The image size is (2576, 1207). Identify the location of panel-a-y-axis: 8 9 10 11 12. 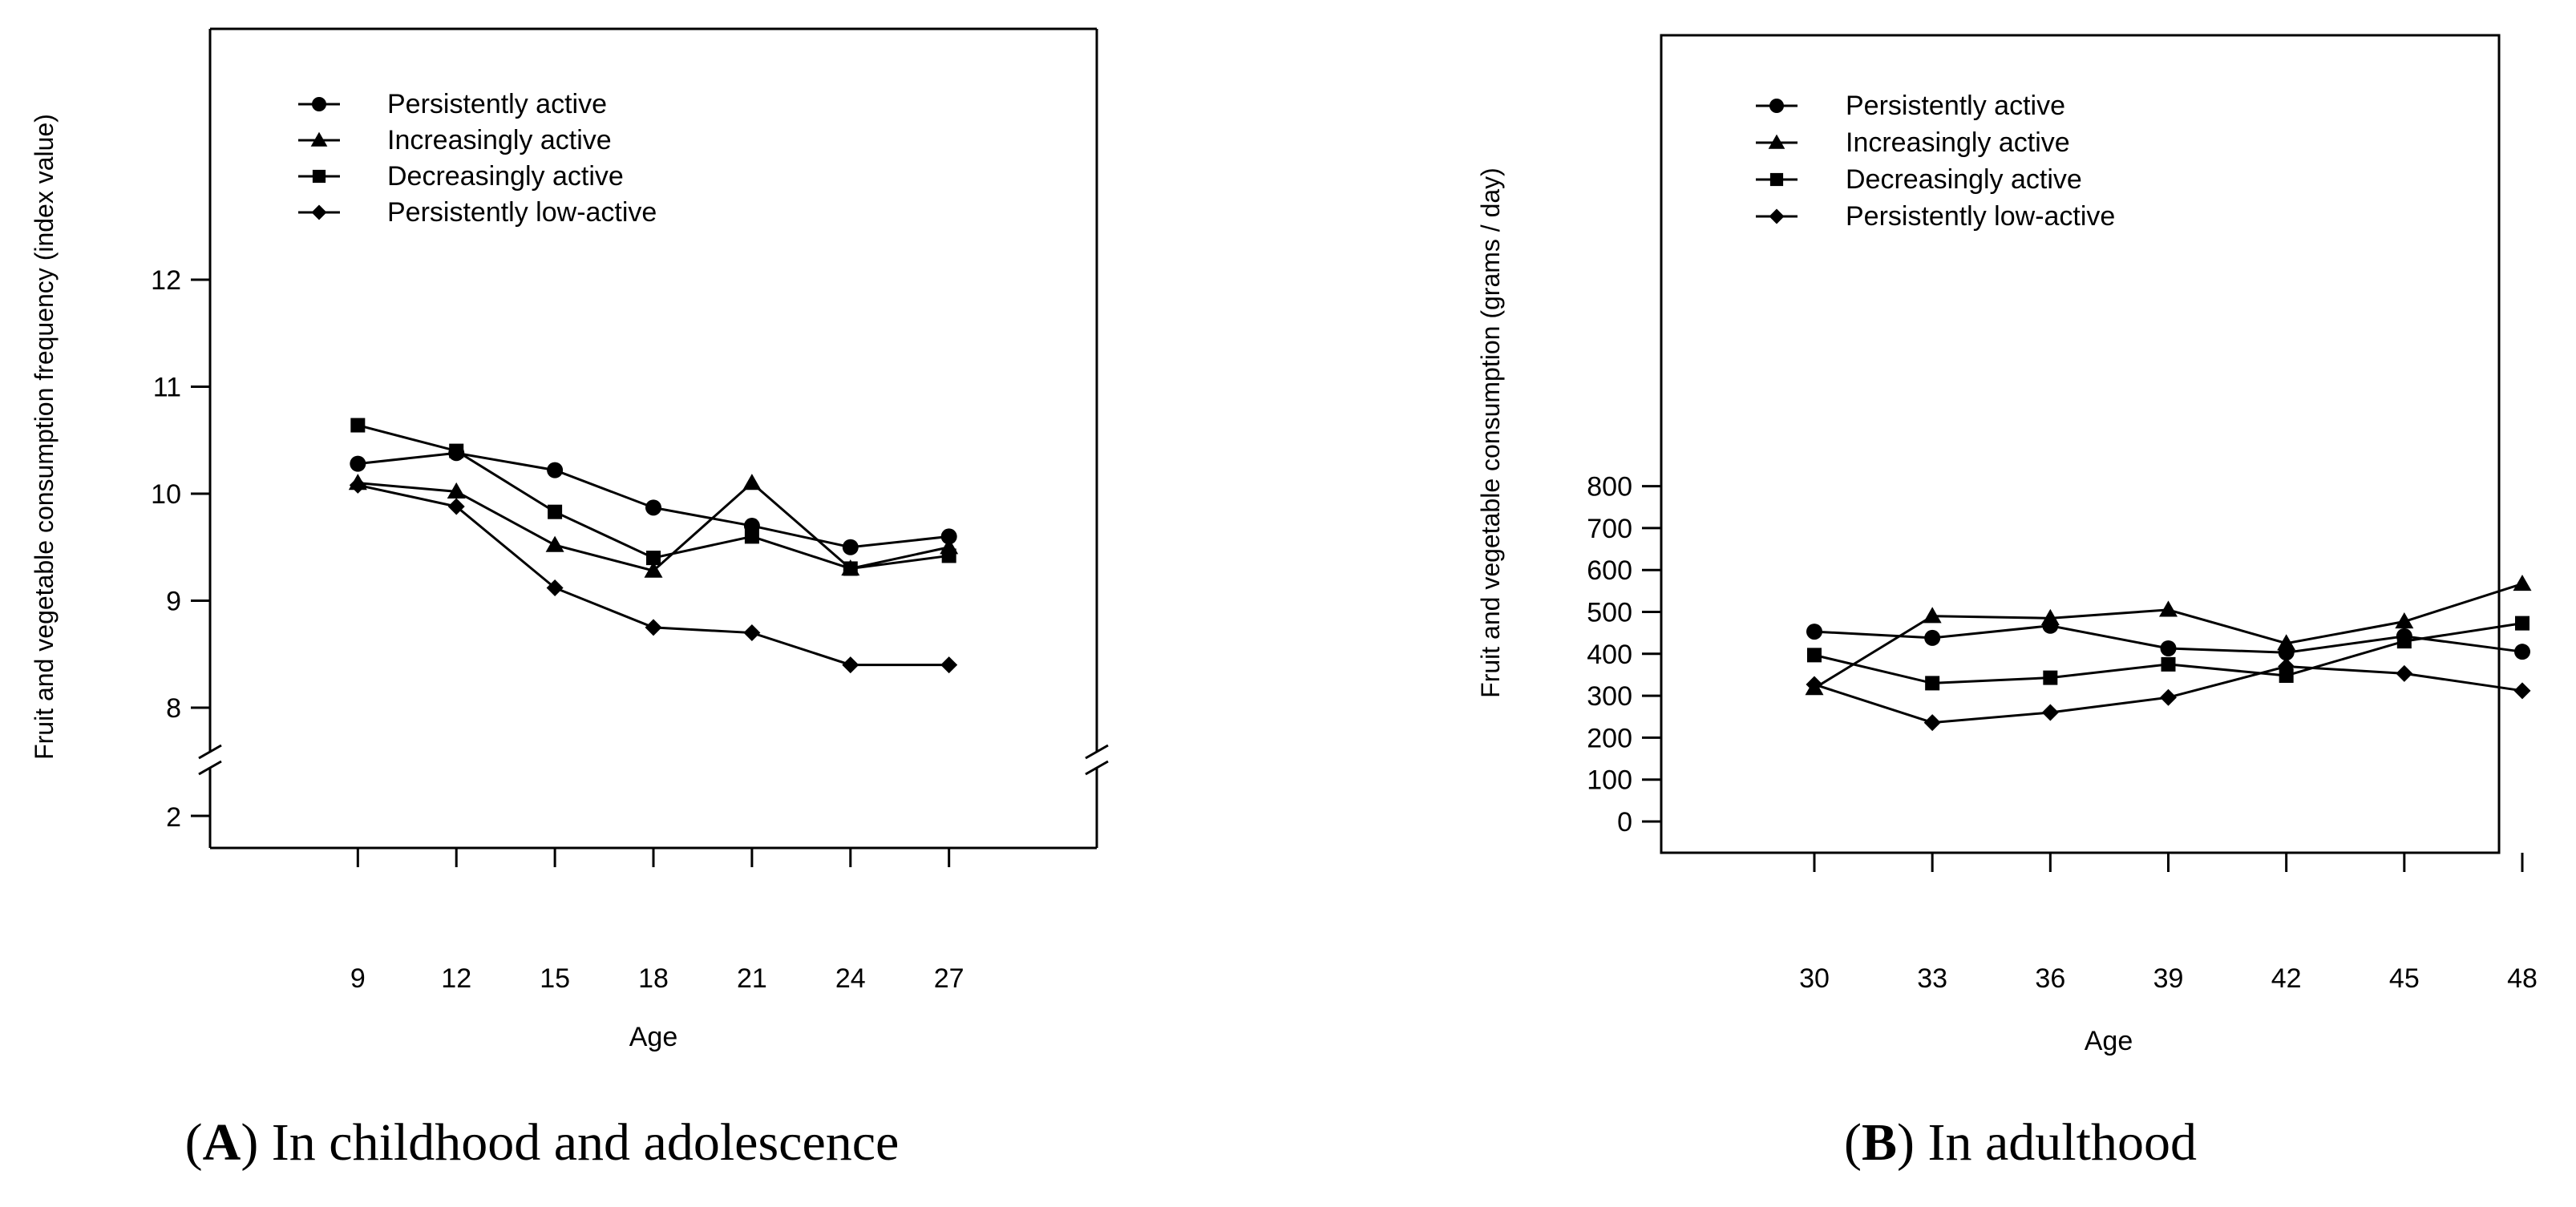
(180, 494).